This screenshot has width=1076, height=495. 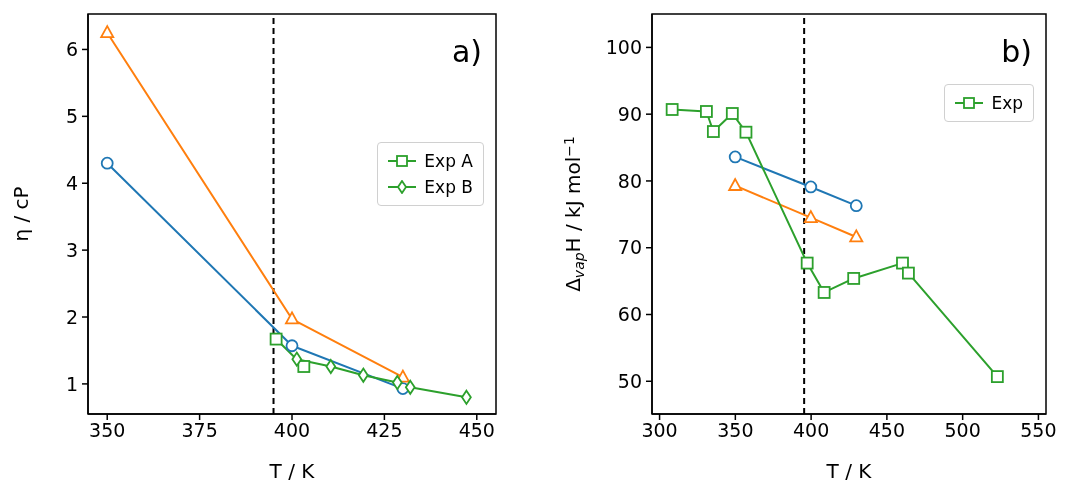 What do you see at coordinates (1038, 430) in the screenshot?
I see `x-tick-label: 550` at bounding box center [1038, 430].